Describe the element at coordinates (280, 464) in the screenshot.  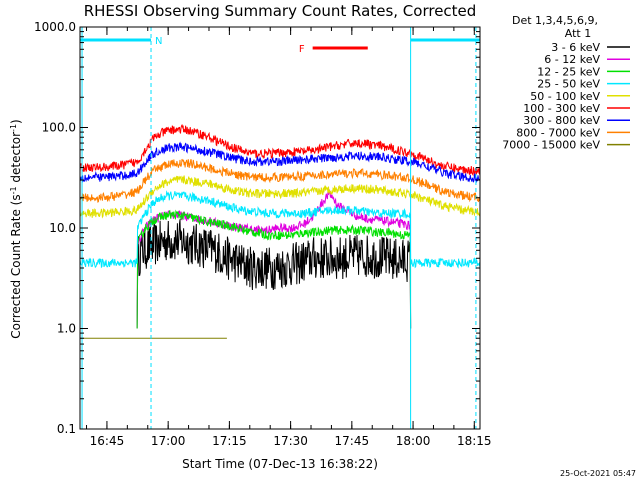
I see `x-axis-label: Start Time (07-Dec-13 16:38:22)` at that location.